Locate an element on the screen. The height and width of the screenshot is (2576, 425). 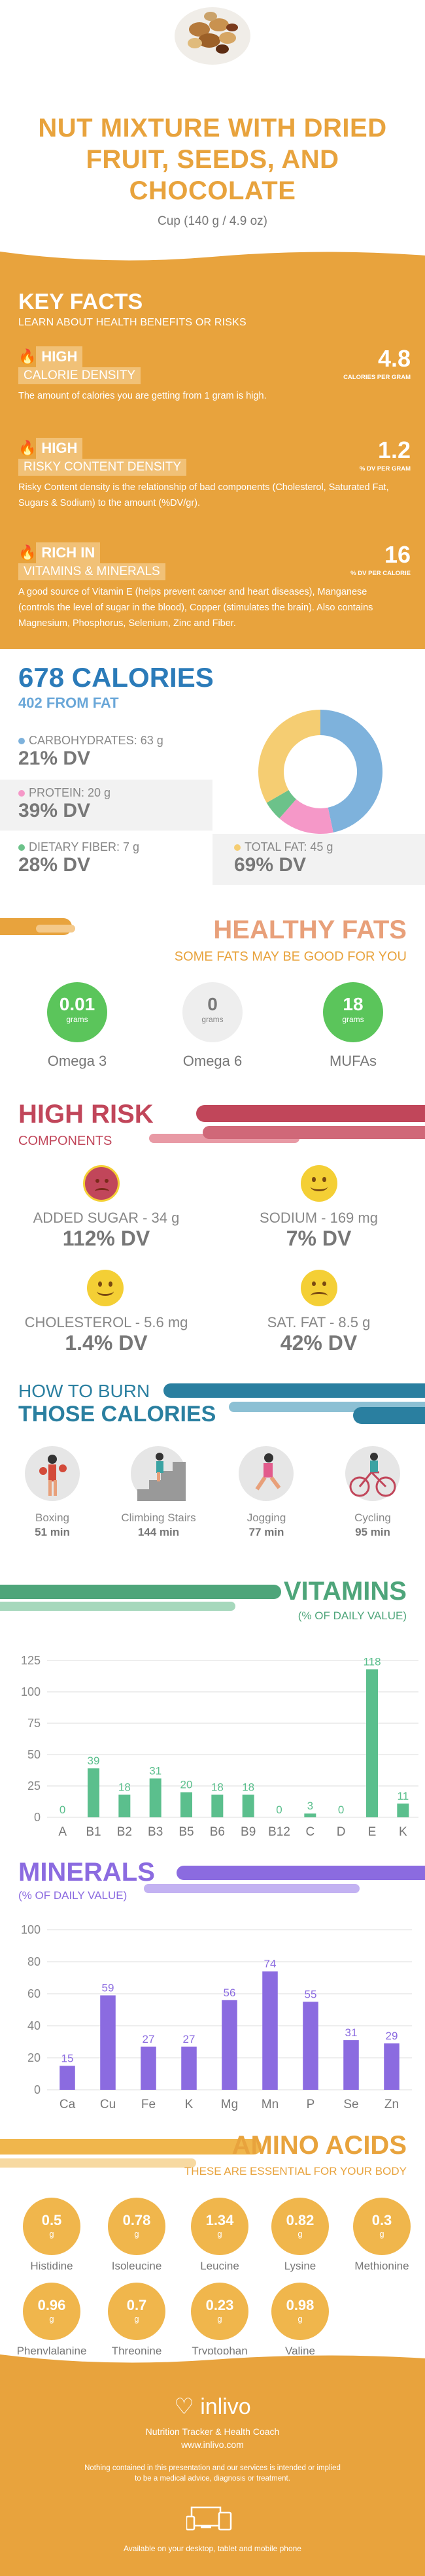
nutrient-label: TOTAL FAT: 45 g is located at coordinates (289, 846).